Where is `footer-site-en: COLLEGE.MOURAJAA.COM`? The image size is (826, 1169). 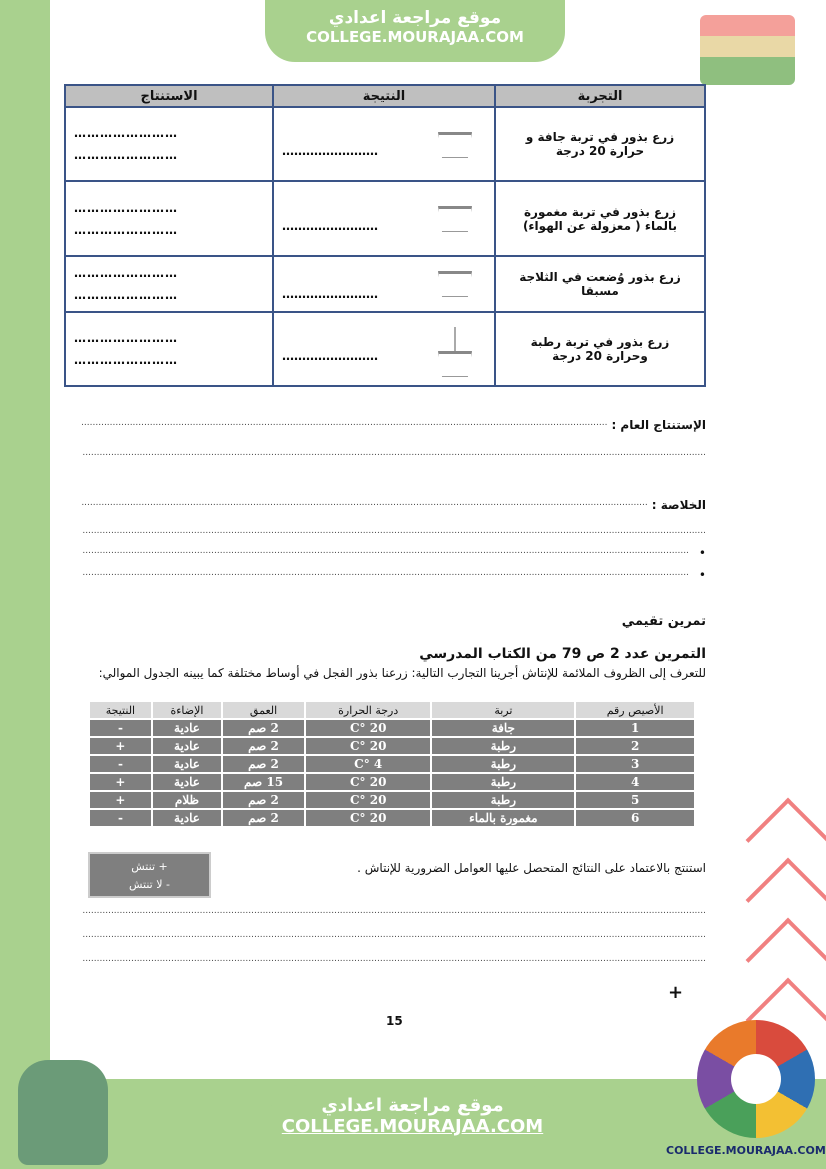
footer-site-en: COLLEGE.MOURAJAA.COM is located at coordinates (412, 1126).